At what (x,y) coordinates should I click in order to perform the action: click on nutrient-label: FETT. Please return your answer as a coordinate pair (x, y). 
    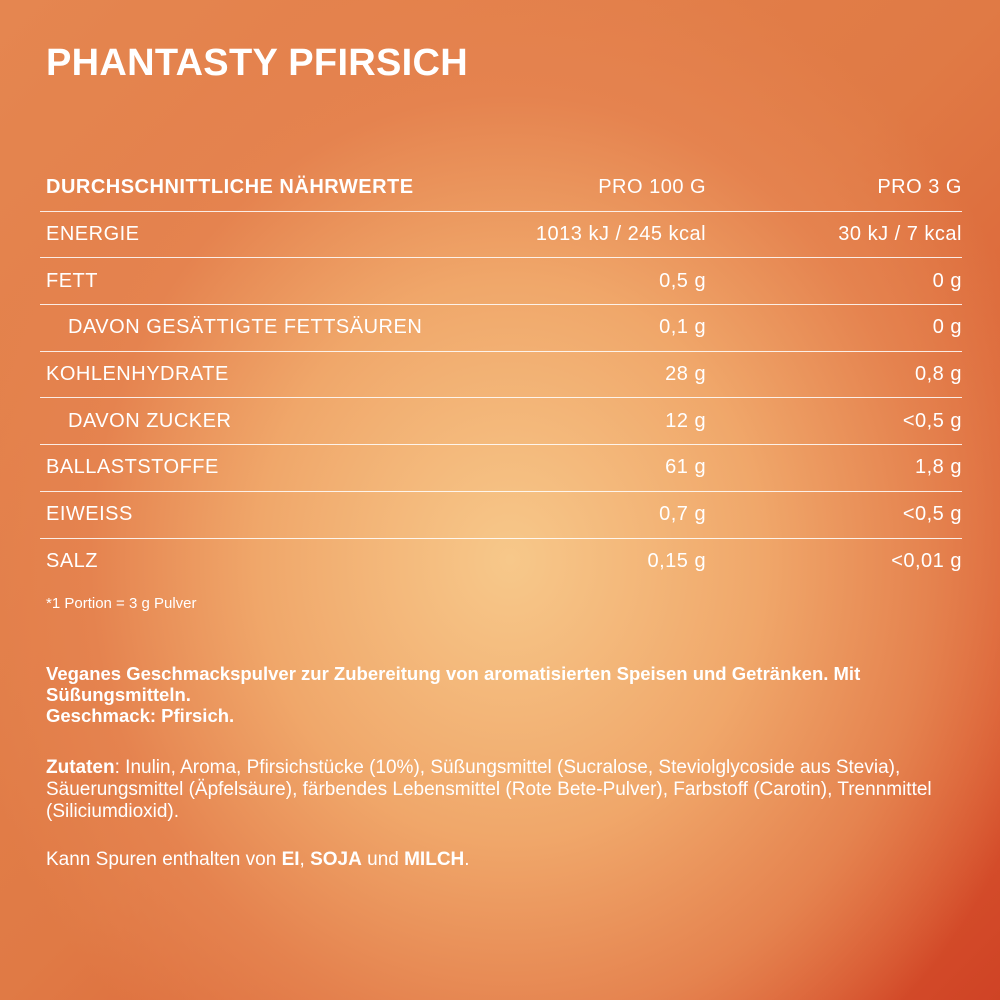
    Looking at the image, I should click on (72, 280).